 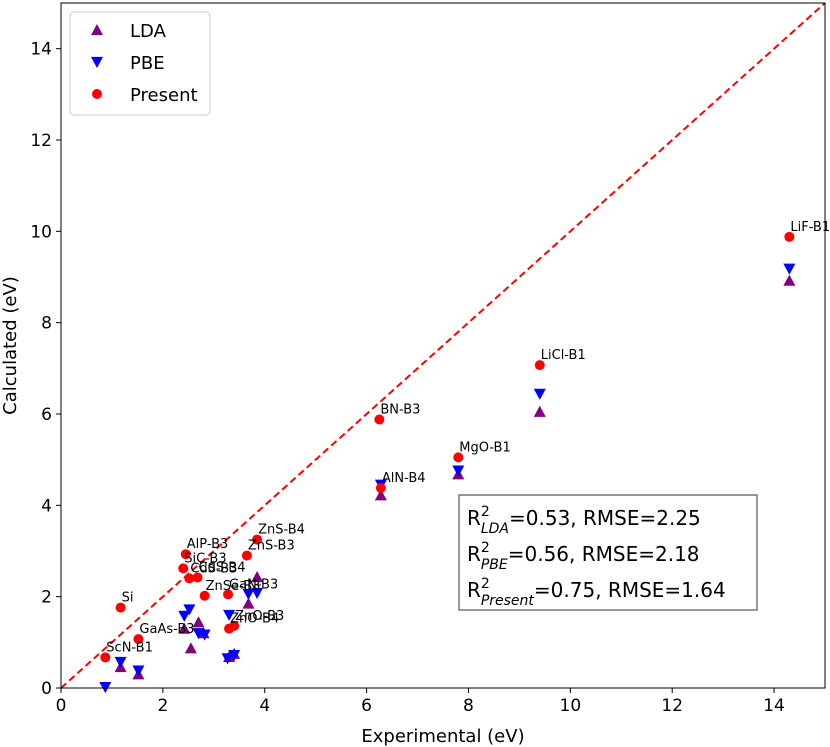 I want to click on x-tick-label: 14, so click(x=774, y=706).